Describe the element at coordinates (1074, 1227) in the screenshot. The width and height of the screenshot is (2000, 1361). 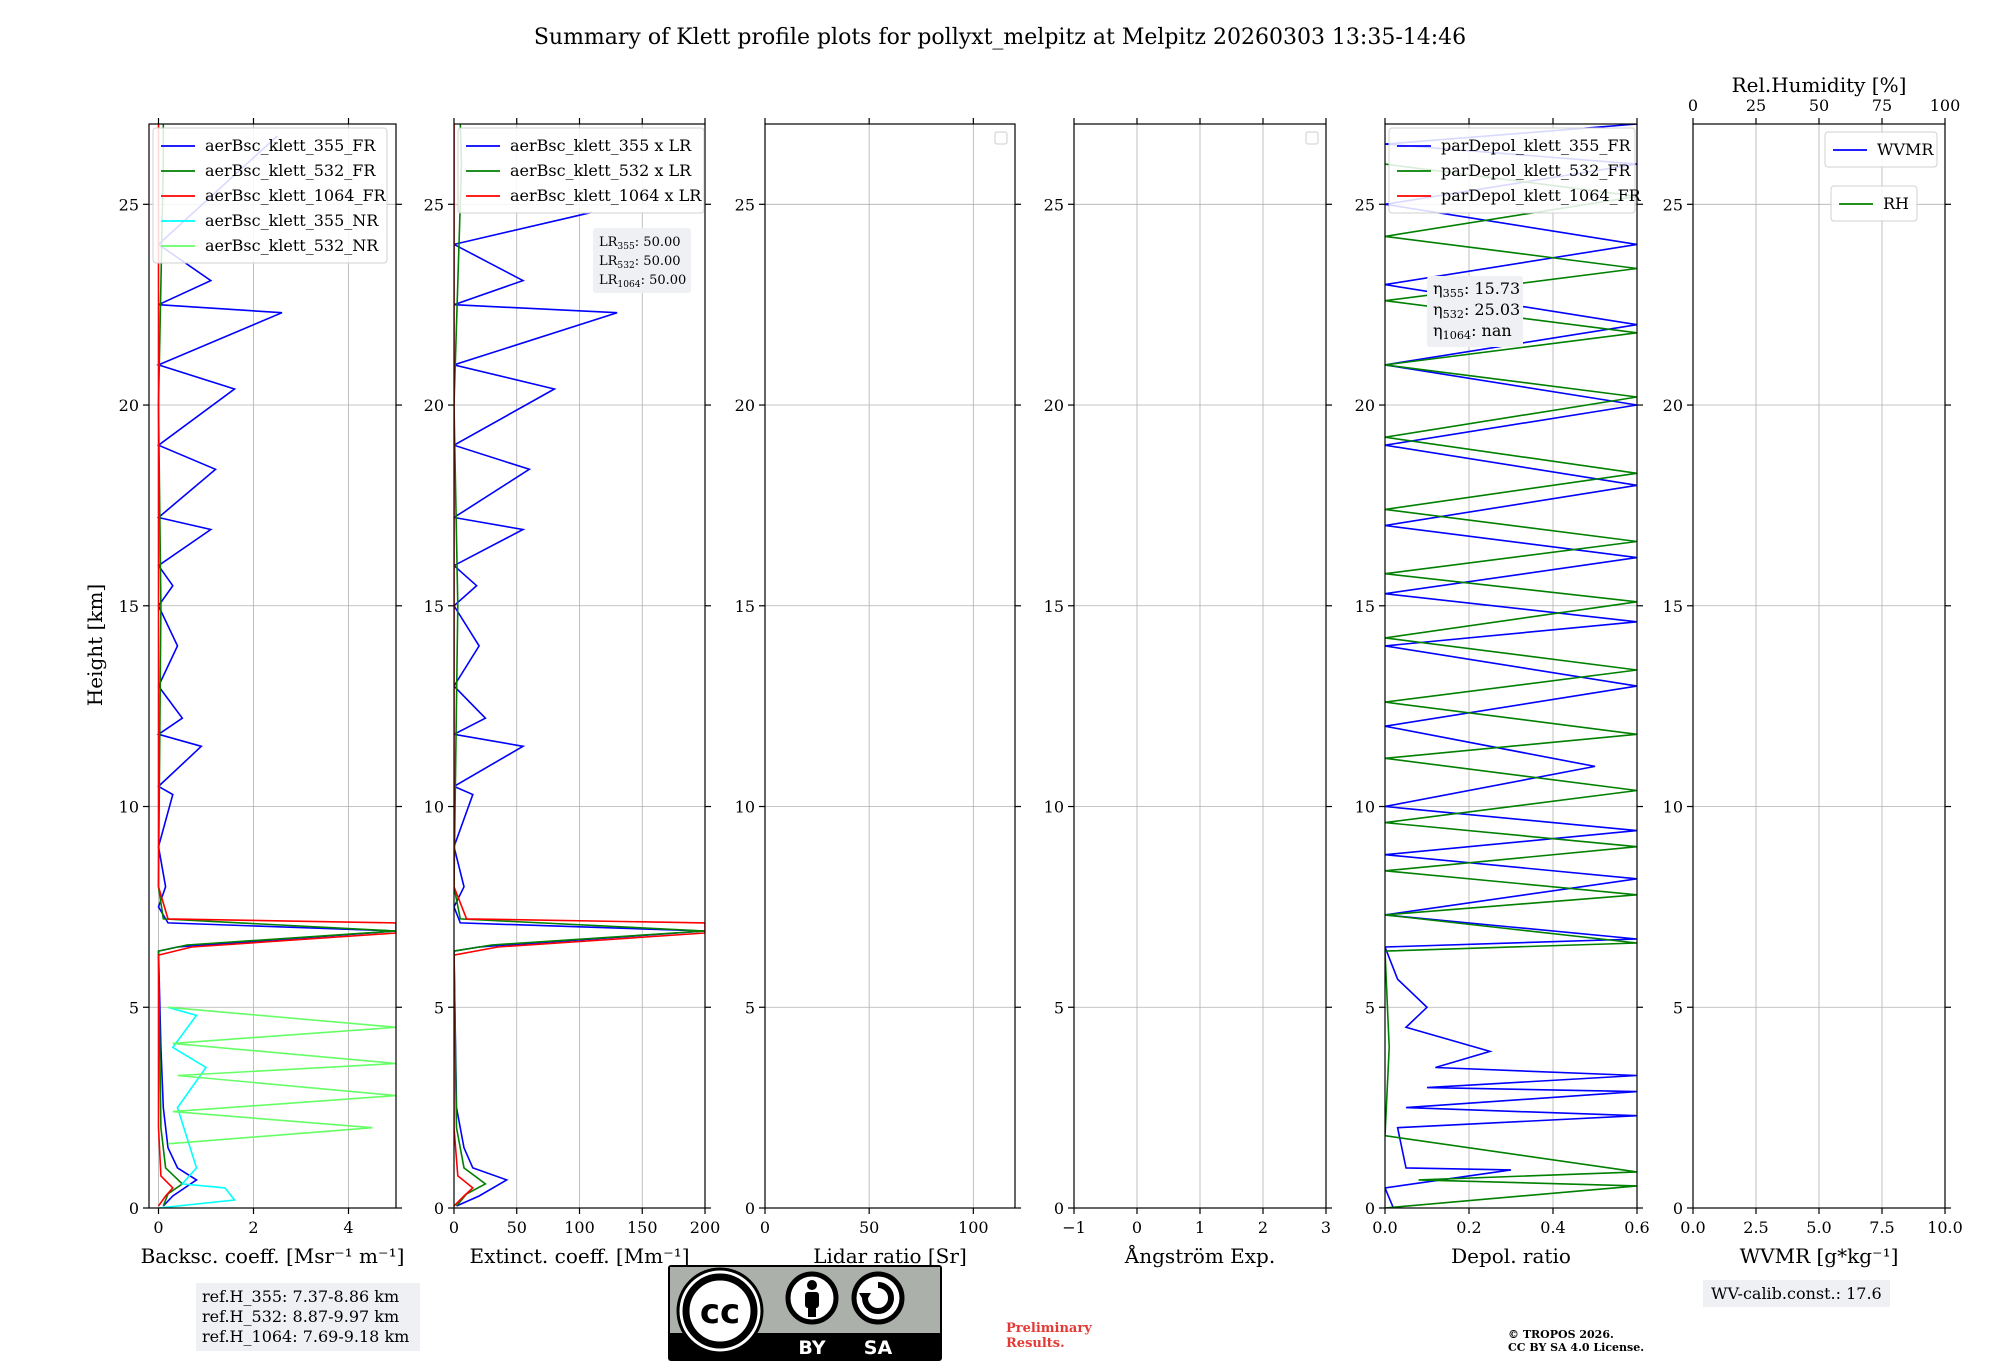
I see `x-tick-label: −1` at that location.